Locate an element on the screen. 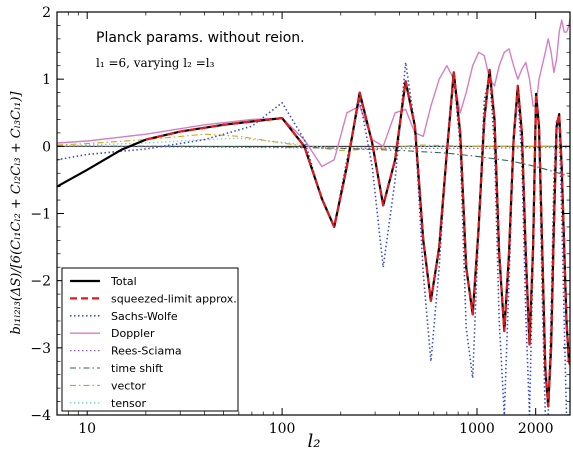 The height and width of the screenshot is (454, 573). x-tick-label: 2000 is located at coordinates (536, 429).